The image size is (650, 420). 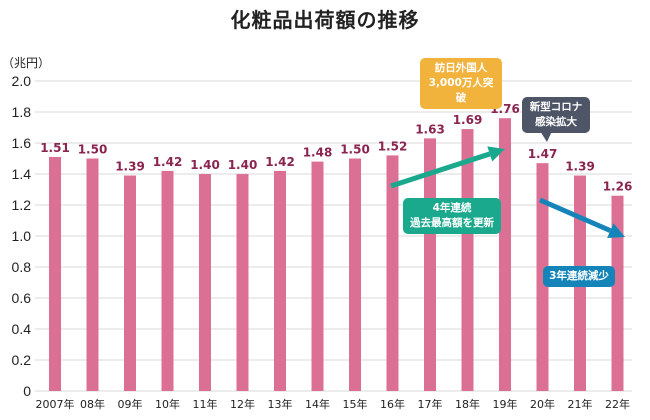 I want to click on annotation-decline: 3年連続減少, so click(x=579, y=276).